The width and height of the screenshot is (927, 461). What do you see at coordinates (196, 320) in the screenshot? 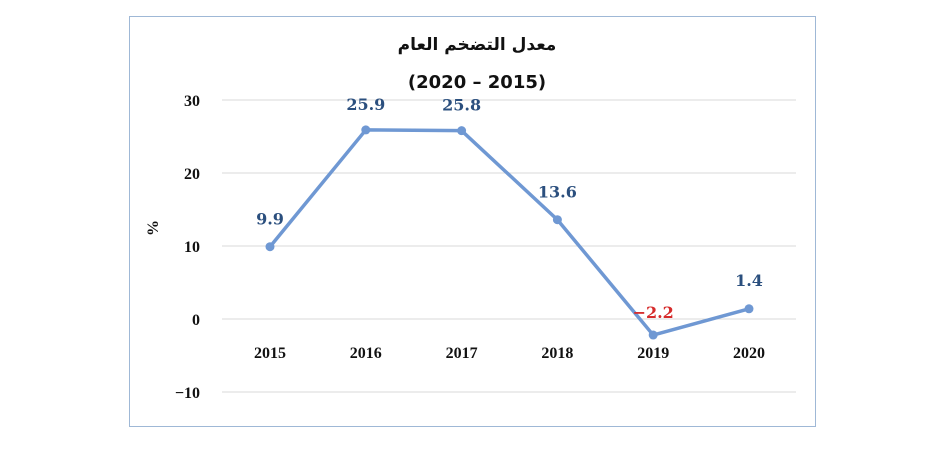
I see `y-tick-label: 0` at bounding box center [196, 320].